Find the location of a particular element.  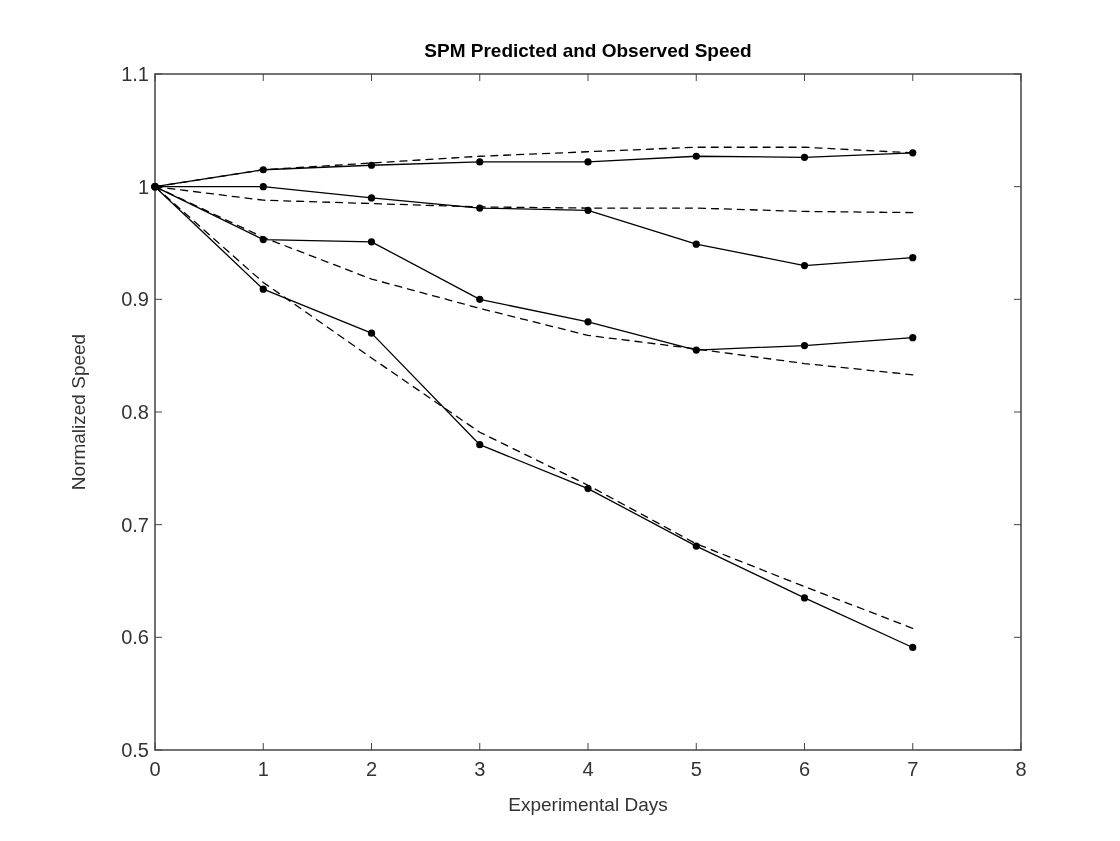

y-tick-label: 1 is located at coordinates (143, 186).